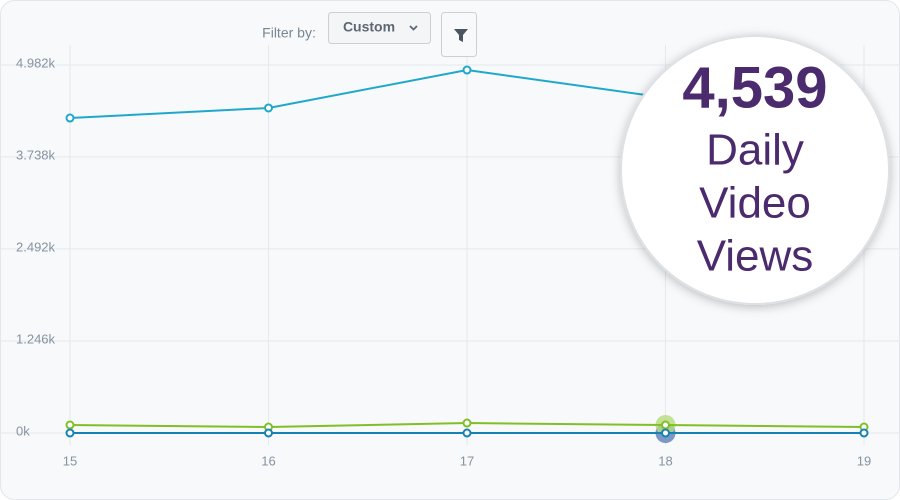 This screenshot has width=900, height=500. I want to click on chevron, so click(413, 28).